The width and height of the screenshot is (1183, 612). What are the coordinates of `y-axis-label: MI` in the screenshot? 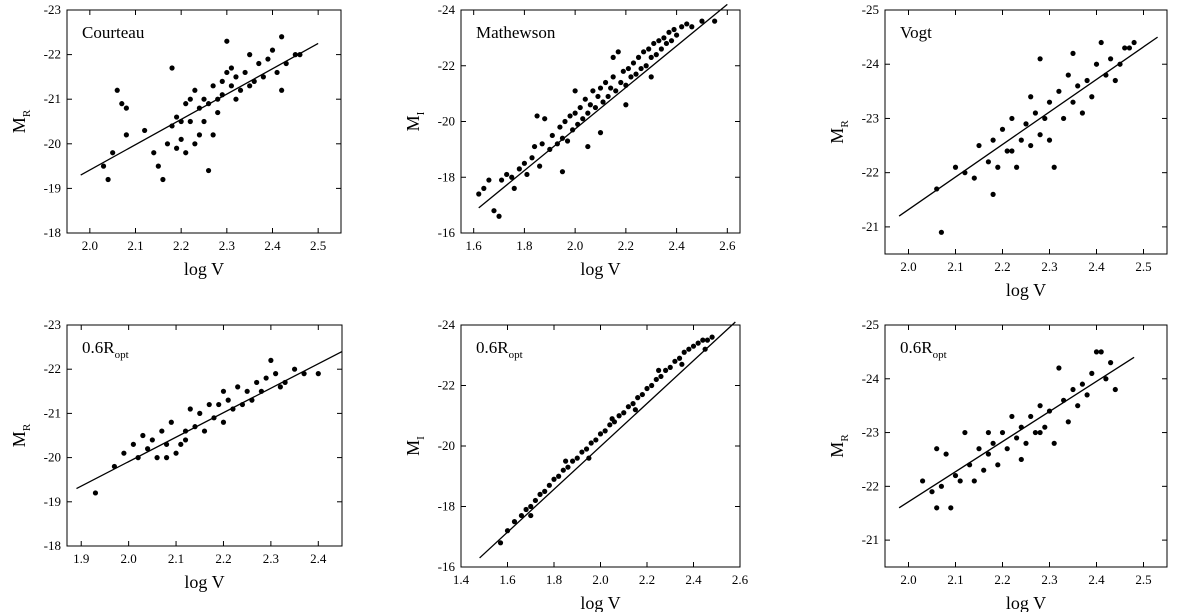 It's located at (415, 121).